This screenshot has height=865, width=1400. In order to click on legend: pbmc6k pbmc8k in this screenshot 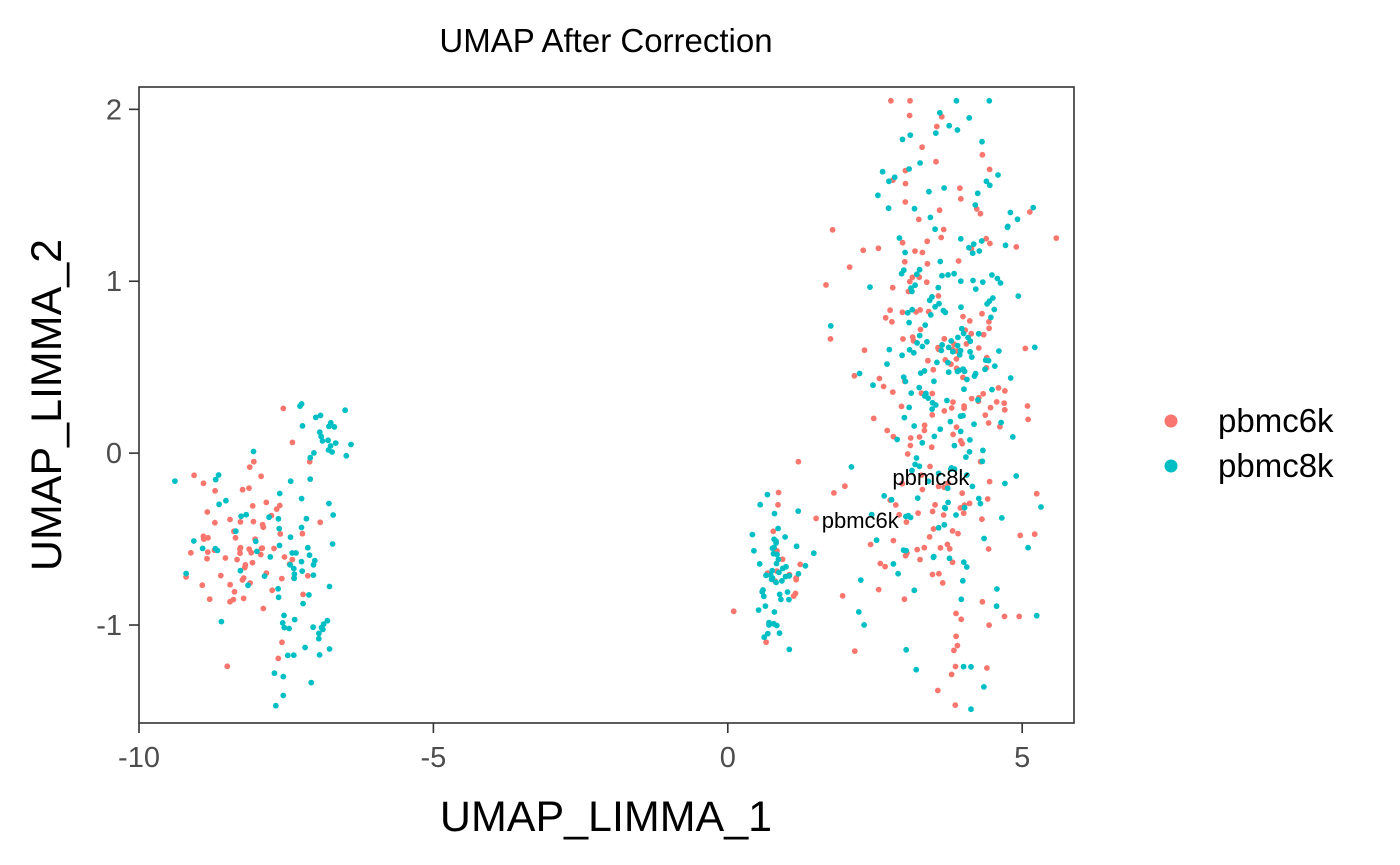, I will do `click(1249, 443)`.